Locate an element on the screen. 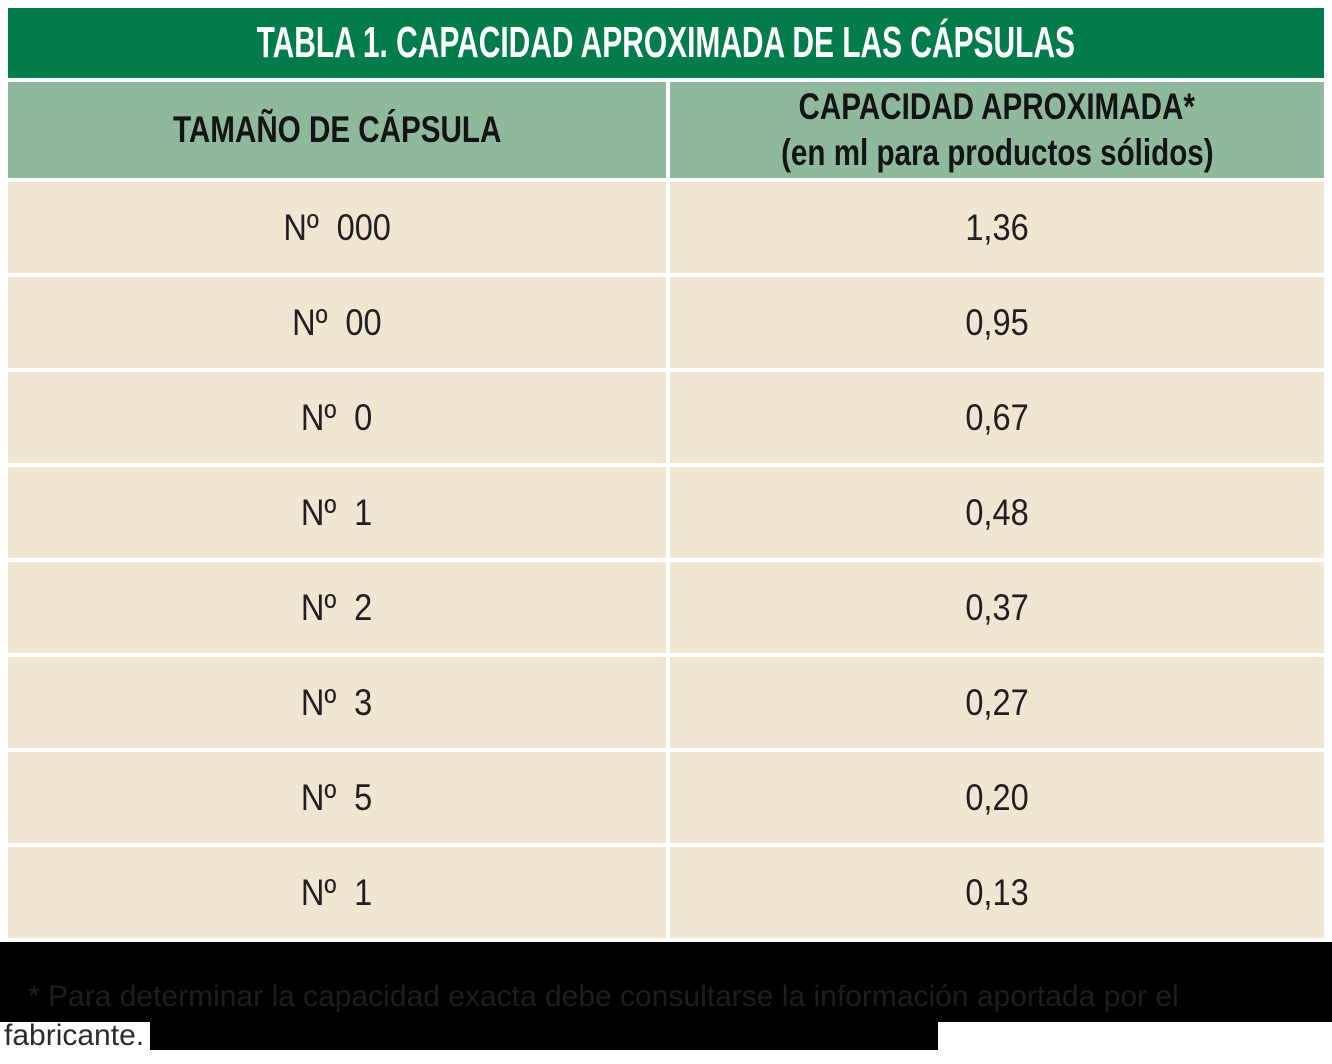  size-cell: Nº 2 is located at coordinates (337, 607).